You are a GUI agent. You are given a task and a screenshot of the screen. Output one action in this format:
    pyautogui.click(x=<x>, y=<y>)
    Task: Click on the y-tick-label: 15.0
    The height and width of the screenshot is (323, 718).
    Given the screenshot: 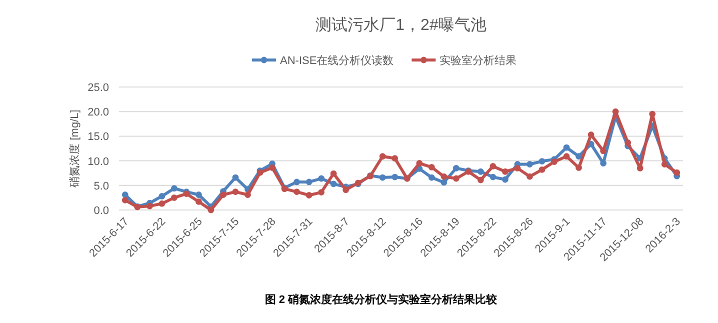 What is the action you would take?
    pyautogui.click(x=98, y=137)
    